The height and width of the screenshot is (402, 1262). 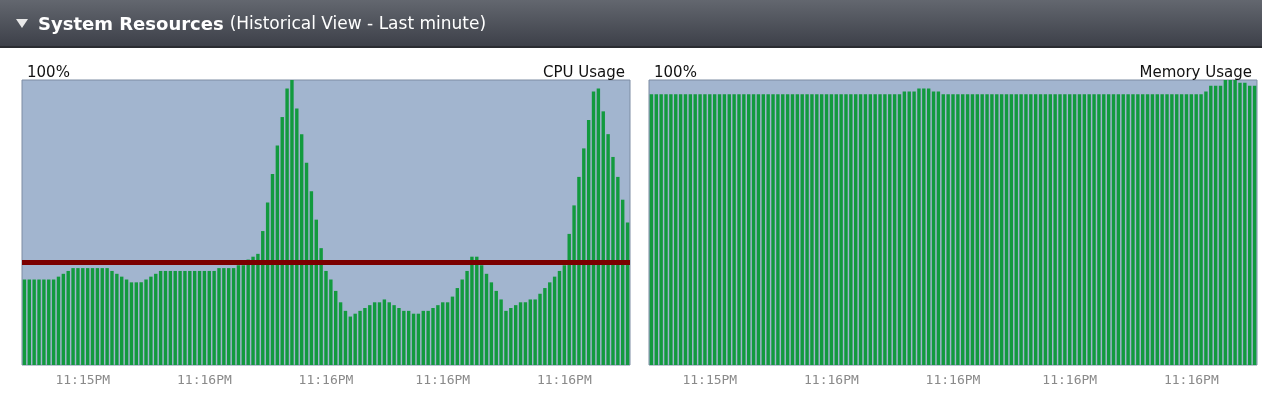 I want to click on chart-title: CPU Usage, so click(x=584, y=71).